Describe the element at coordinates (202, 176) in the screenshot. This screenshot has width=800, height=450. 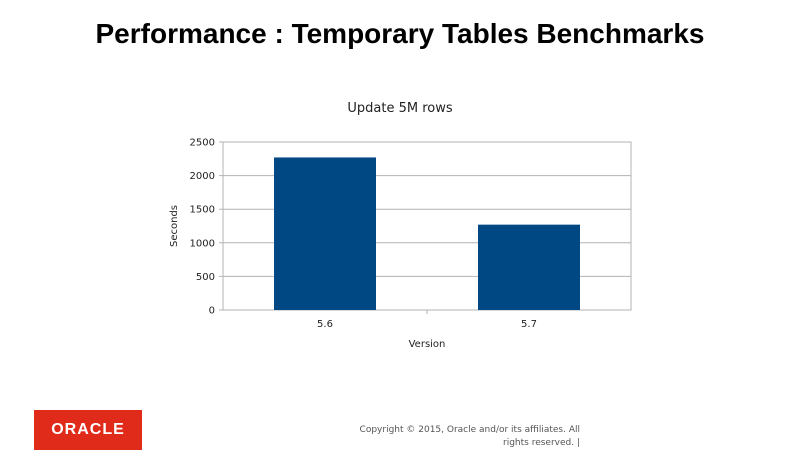
I see `y-tick-label: 2000` at that location.